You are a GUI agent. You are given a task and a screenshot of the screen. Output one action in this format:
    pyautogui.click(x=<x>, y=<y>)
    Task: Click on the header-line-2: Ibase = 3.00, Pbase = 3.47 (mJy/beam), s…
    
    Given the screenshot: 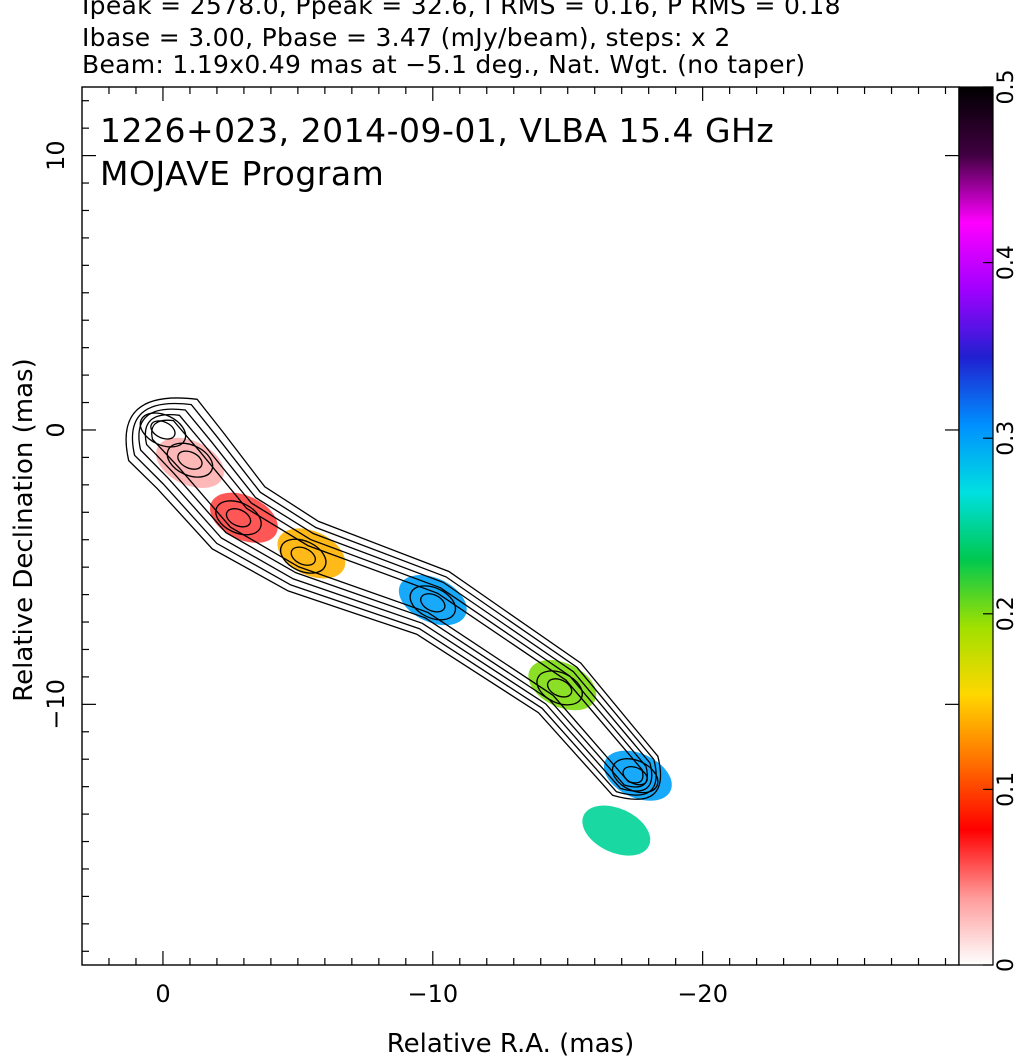 What is the action you would take?
    pyautogui.click(x=406, y=37)
    